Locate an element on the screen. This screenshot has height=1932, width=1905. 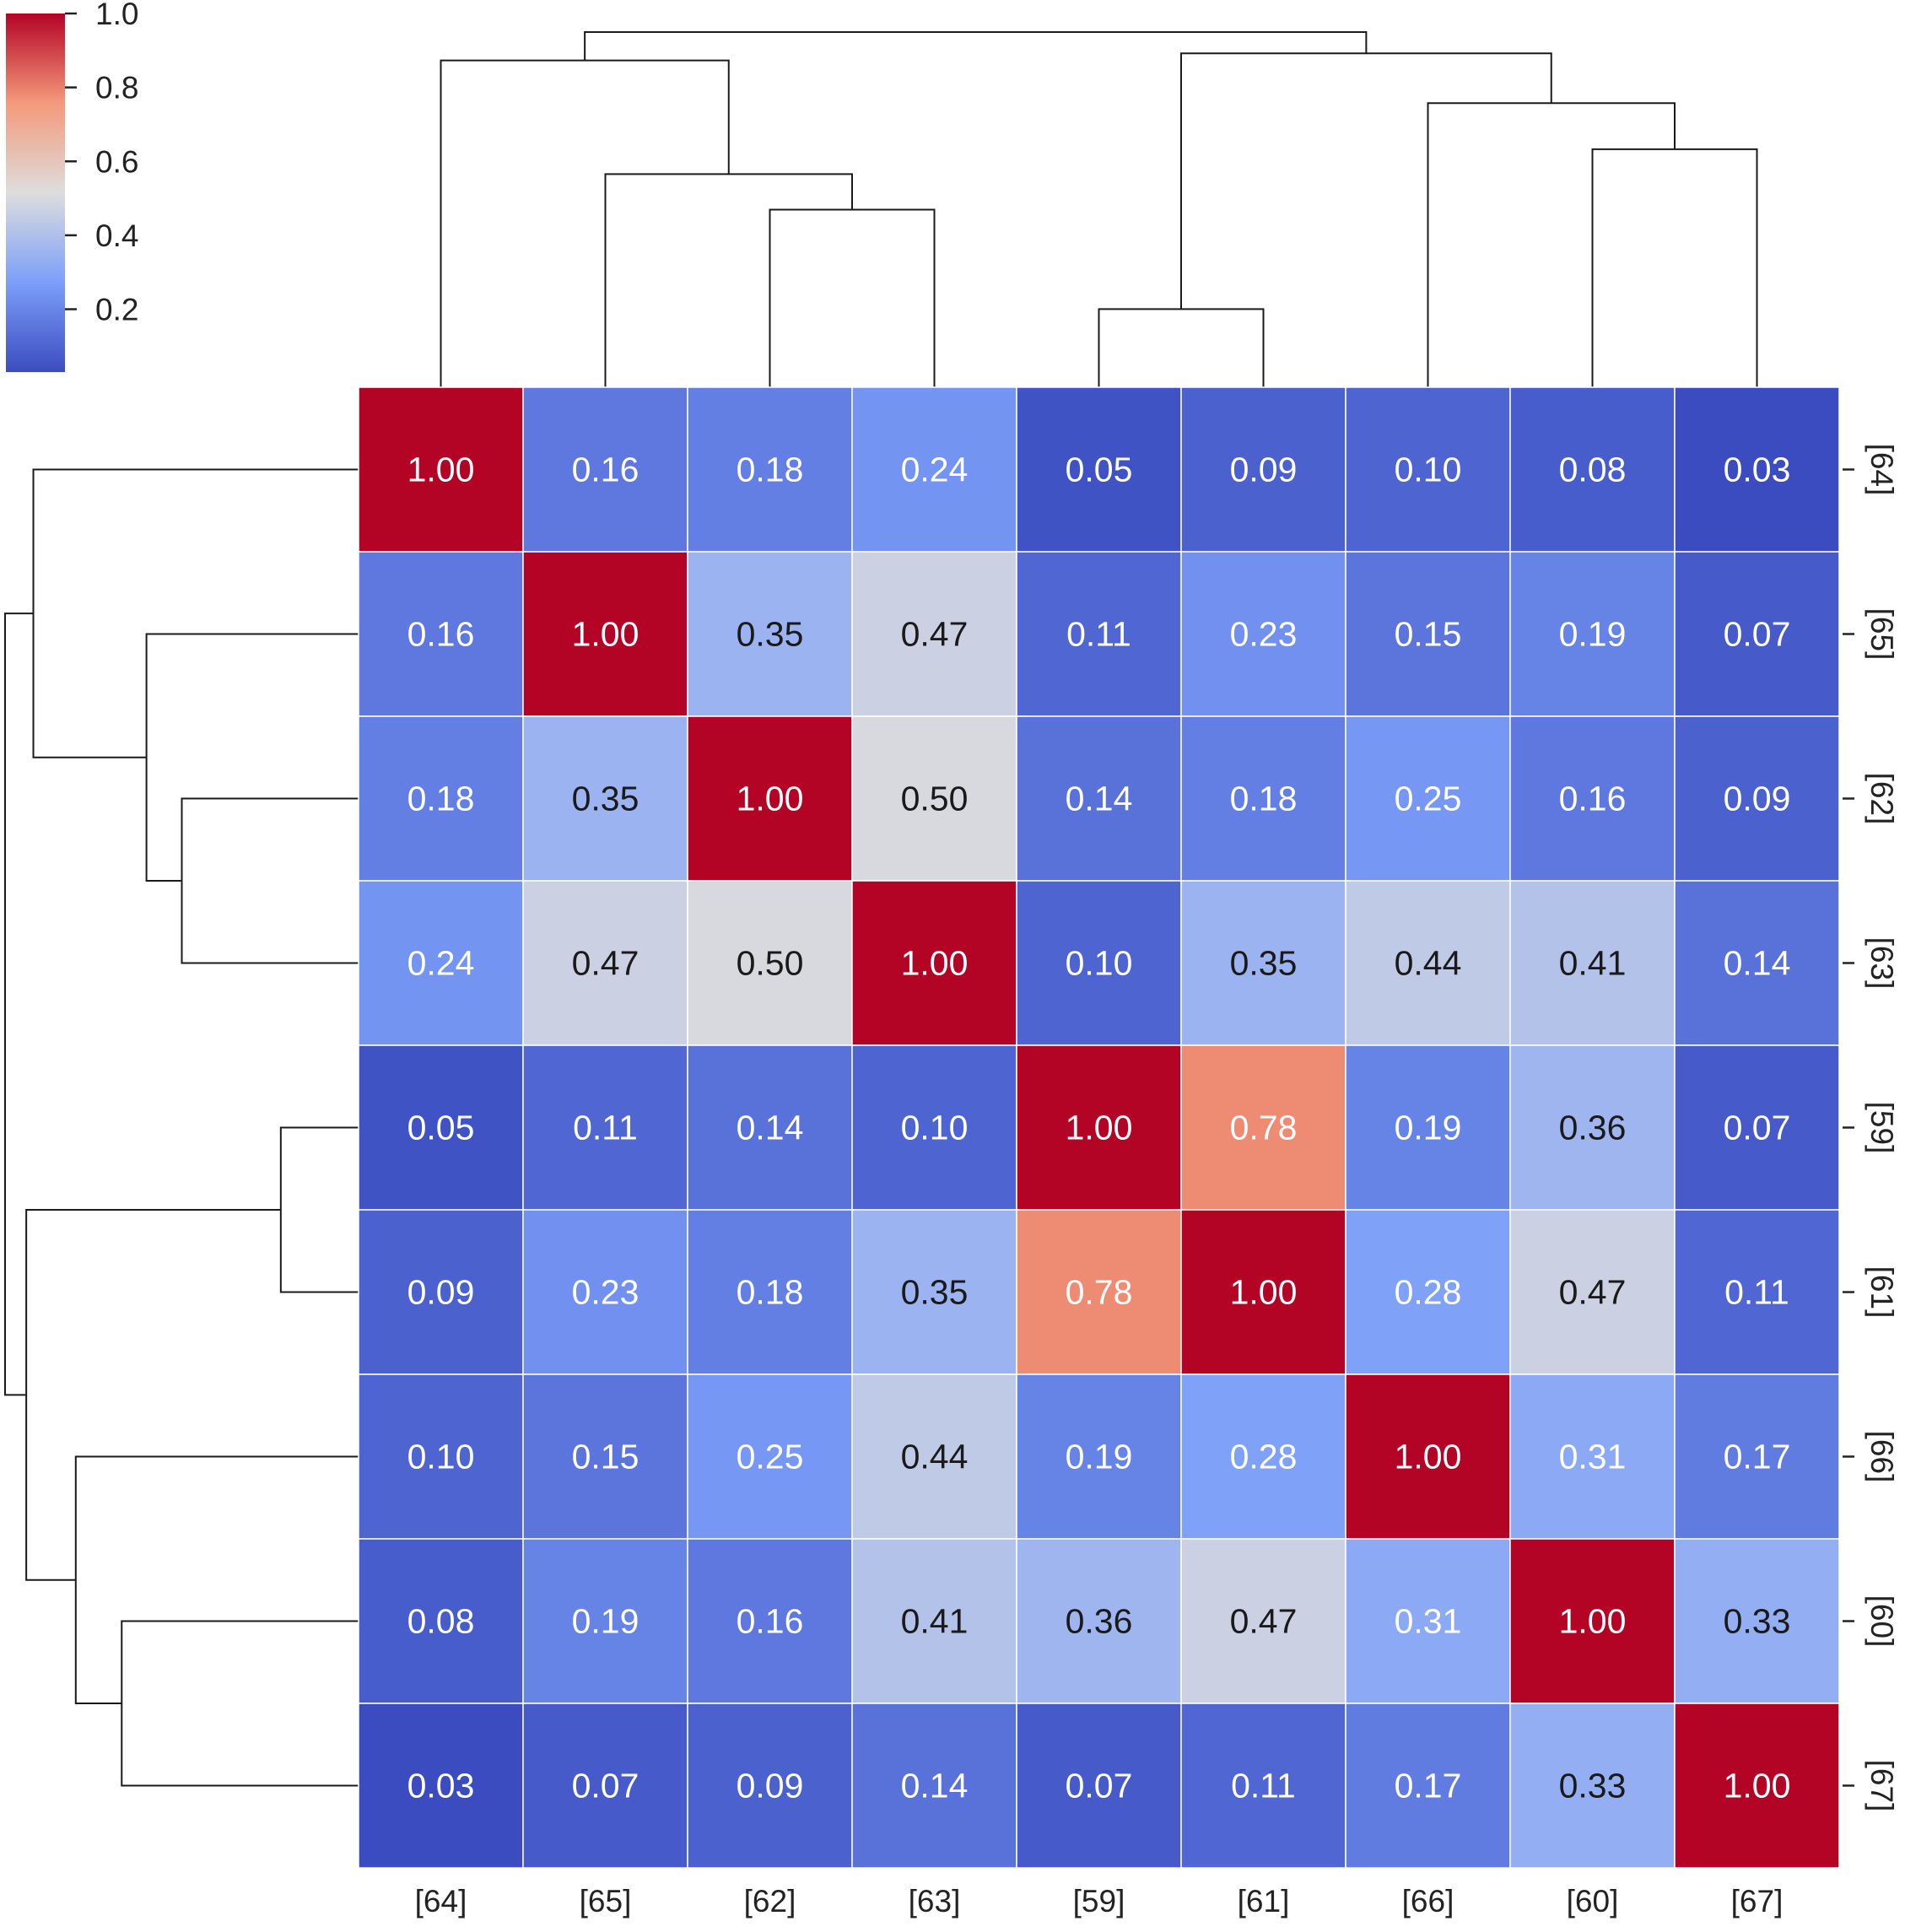
cell-value-label: 0.78 is located at coordinates (1264, 1128).